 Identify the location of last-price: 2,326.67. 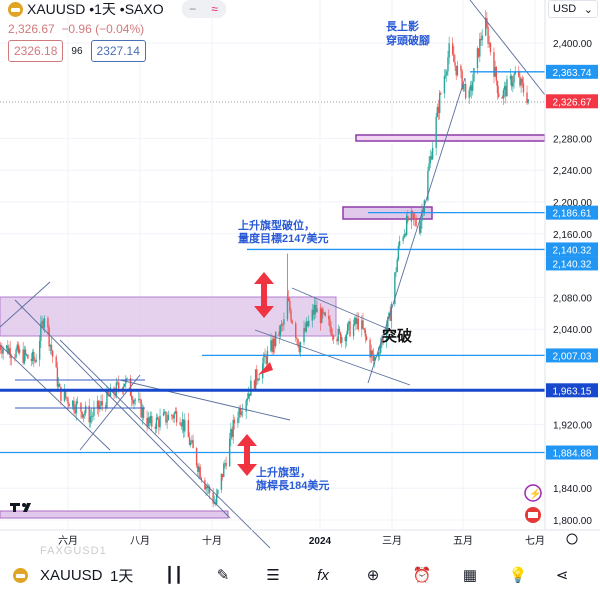
(31, 29).